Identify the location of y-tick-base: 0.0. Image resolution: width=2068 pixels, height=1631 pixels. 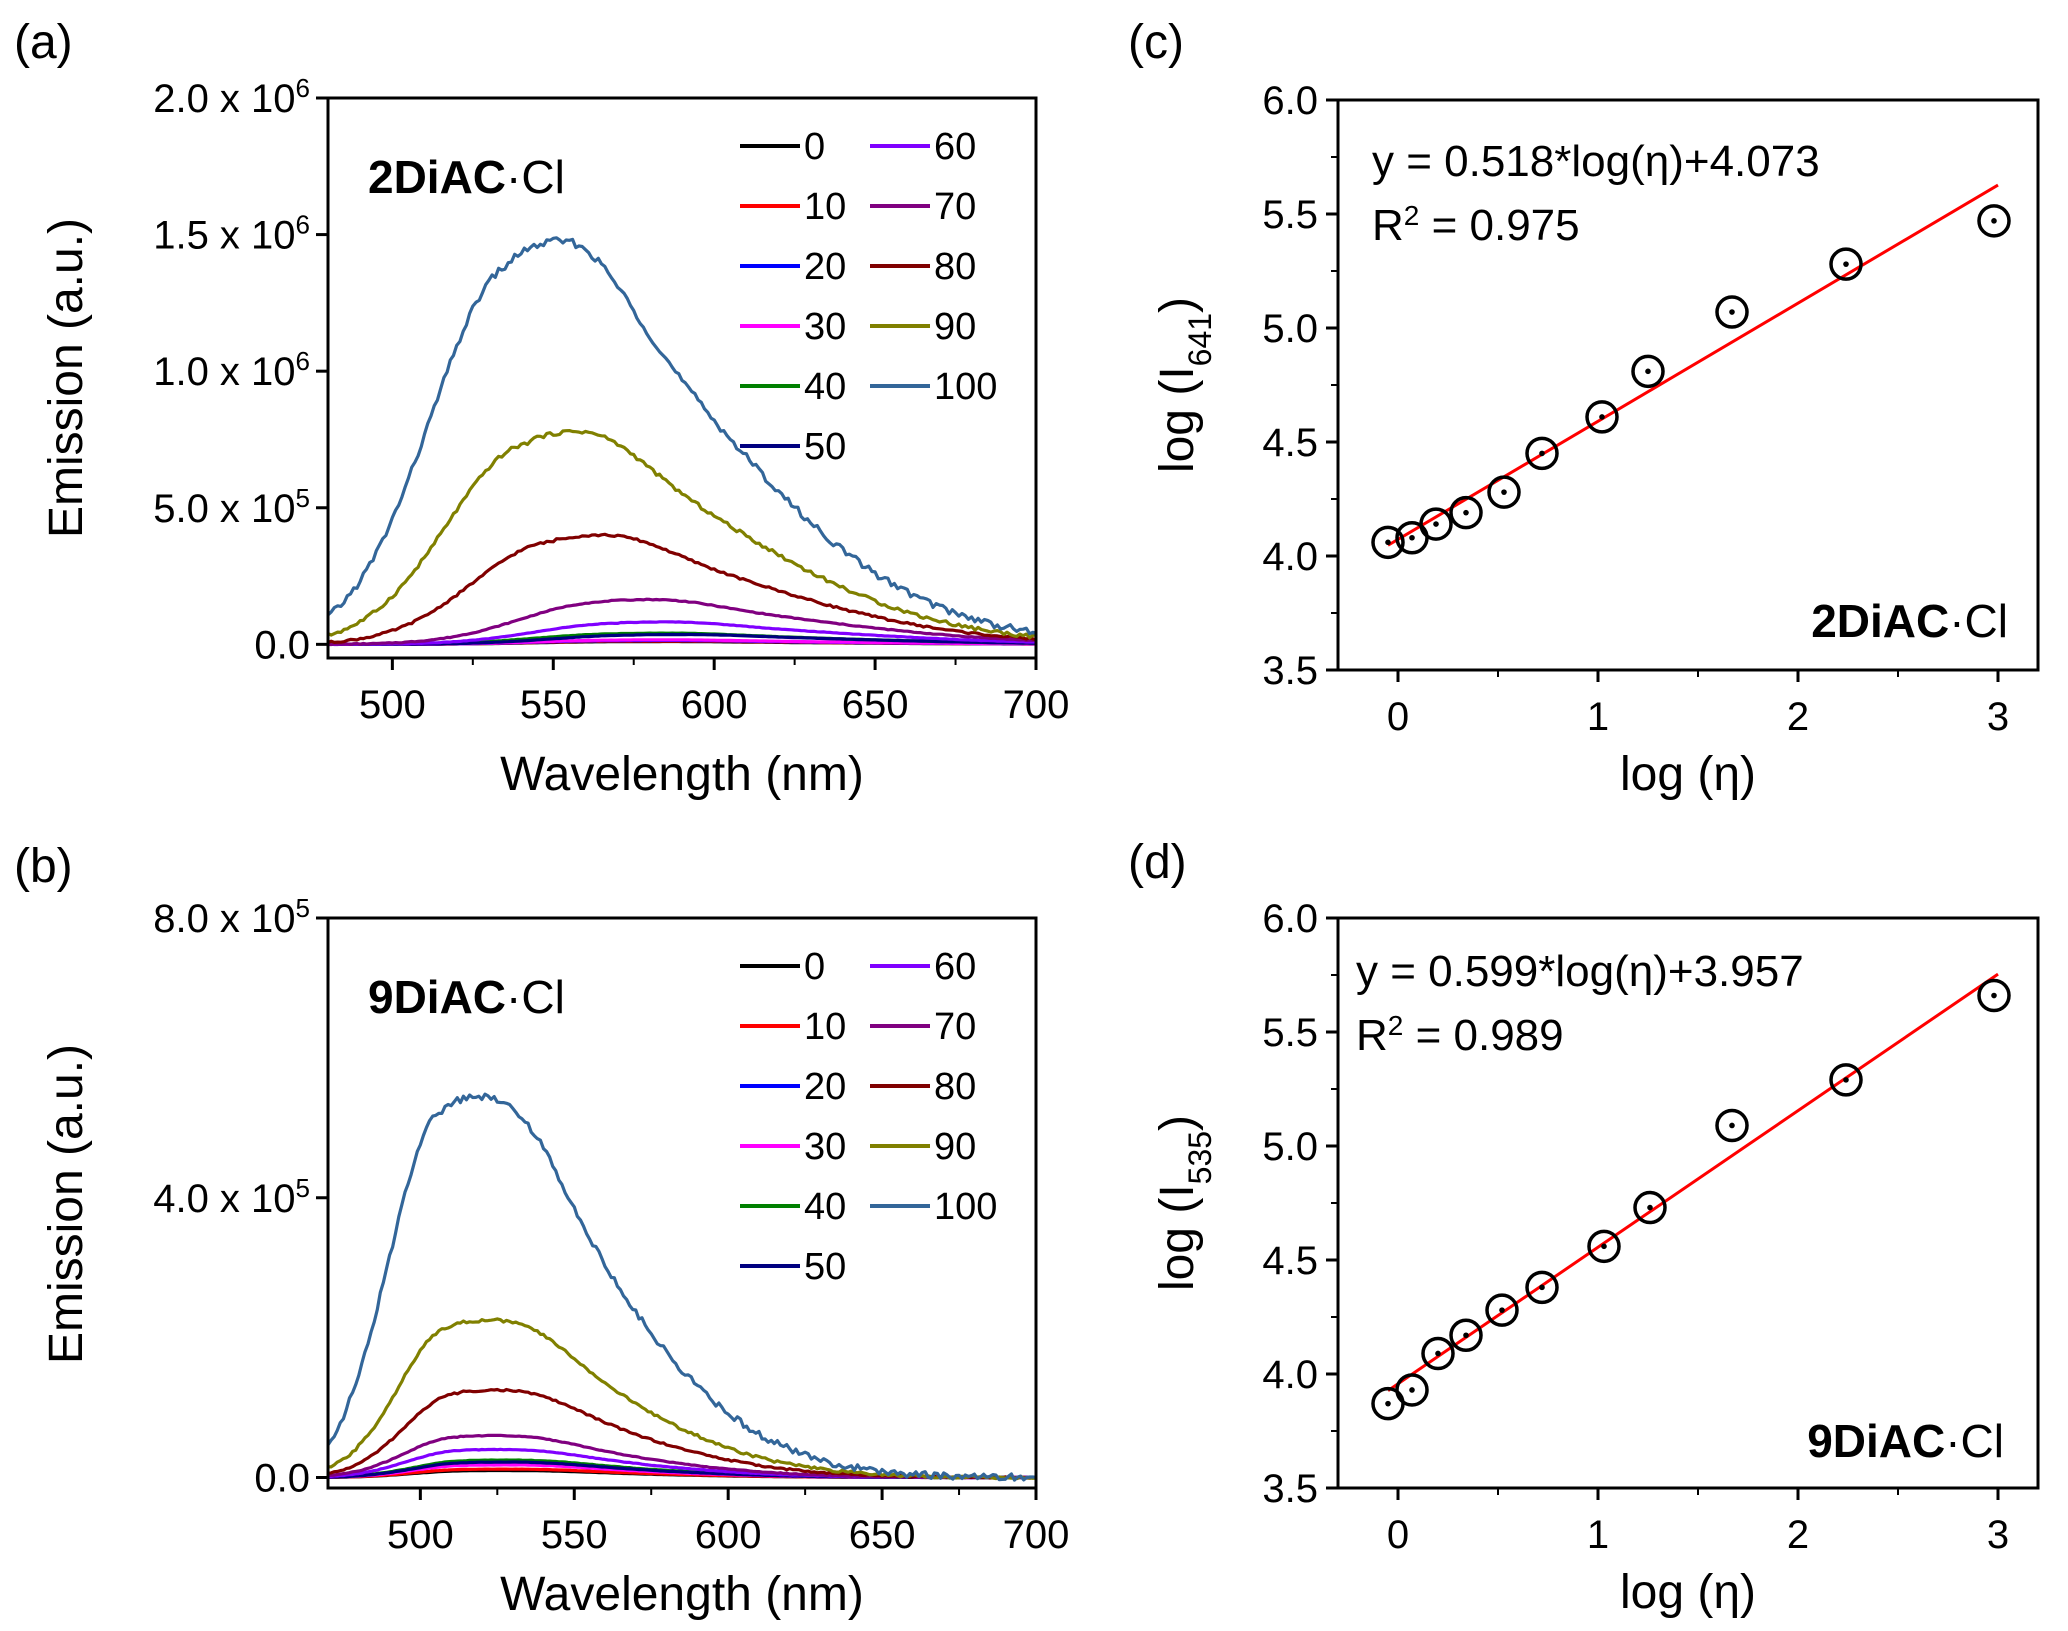
(282, 645).